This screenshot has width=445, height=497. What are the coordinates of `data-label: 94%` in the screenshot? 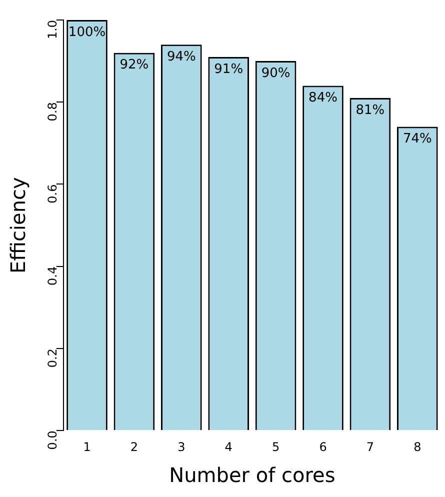 It's located at (181, 57).